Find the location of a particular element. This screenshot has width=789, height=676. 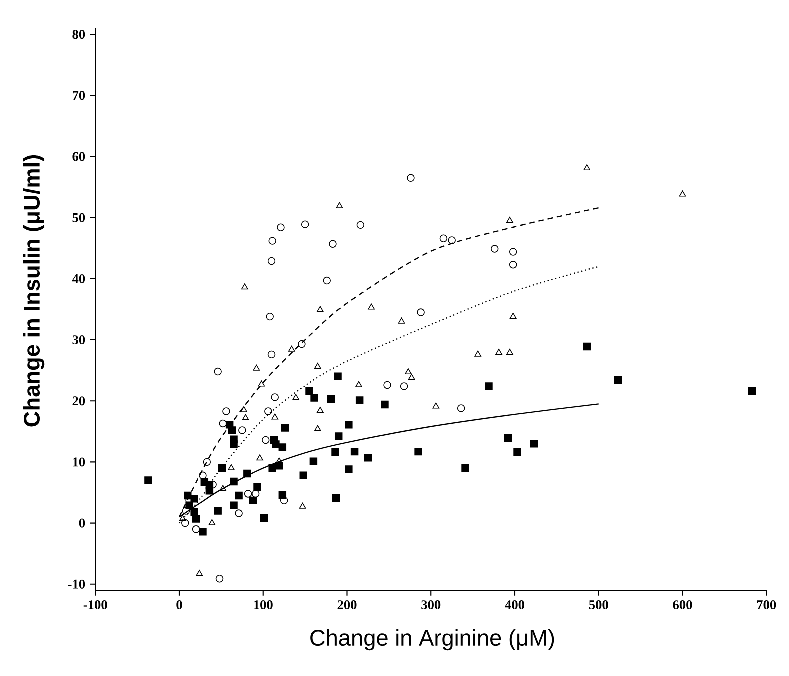

x-axis-title: Change in Arginine (μM) is located at coordinates (432, 640).